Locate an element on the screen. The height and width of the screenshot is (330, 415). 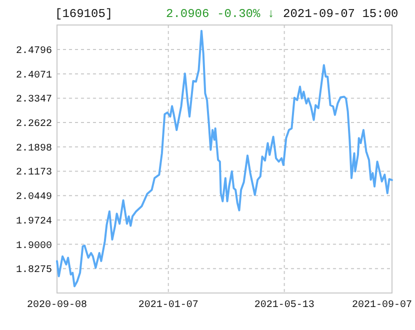
y-tick-label: 1.9724 is located at coordinates (34, 222).